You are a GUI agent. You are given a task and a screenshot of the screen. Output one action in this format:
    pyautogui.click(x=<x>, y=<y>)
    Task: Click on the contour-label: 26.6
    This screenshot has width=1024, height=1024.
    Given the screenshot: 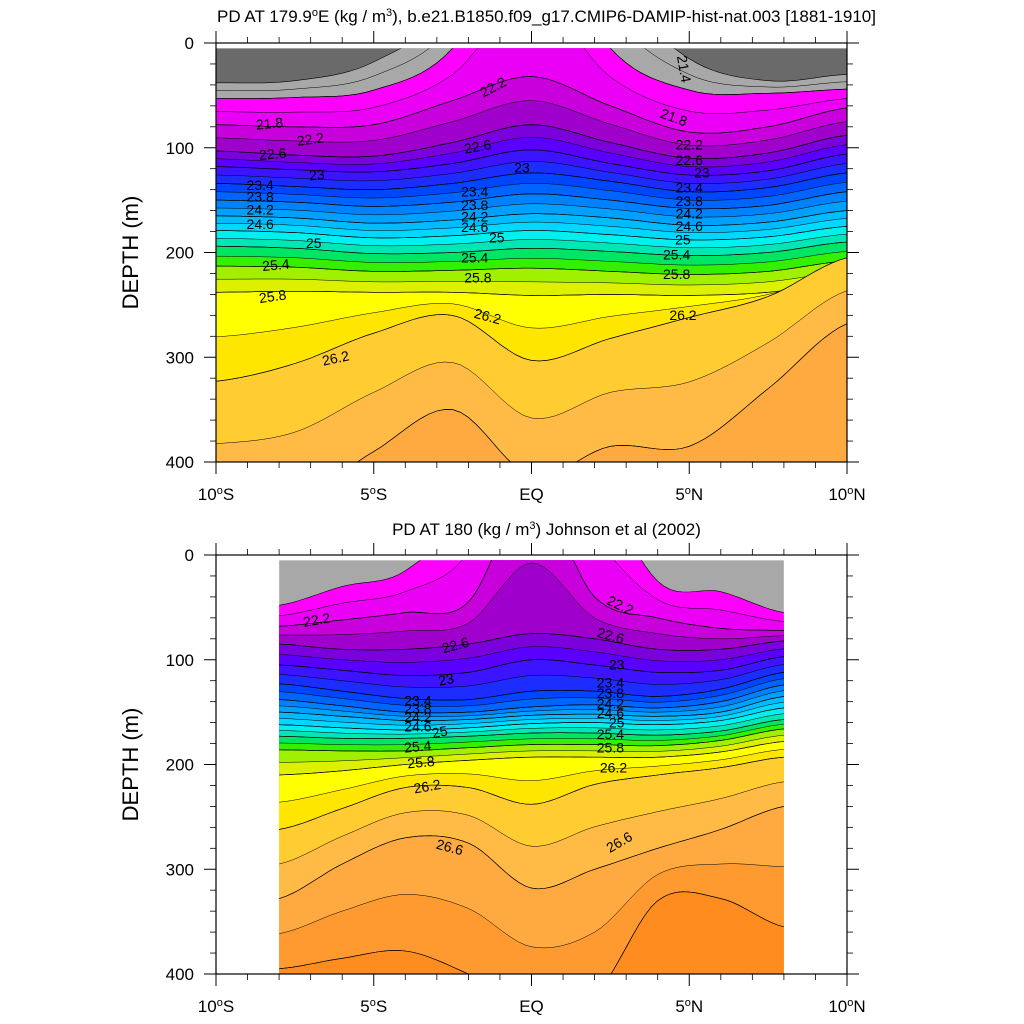 What is the action you would take?
    pyautogui.click(x=450, y=847)
    